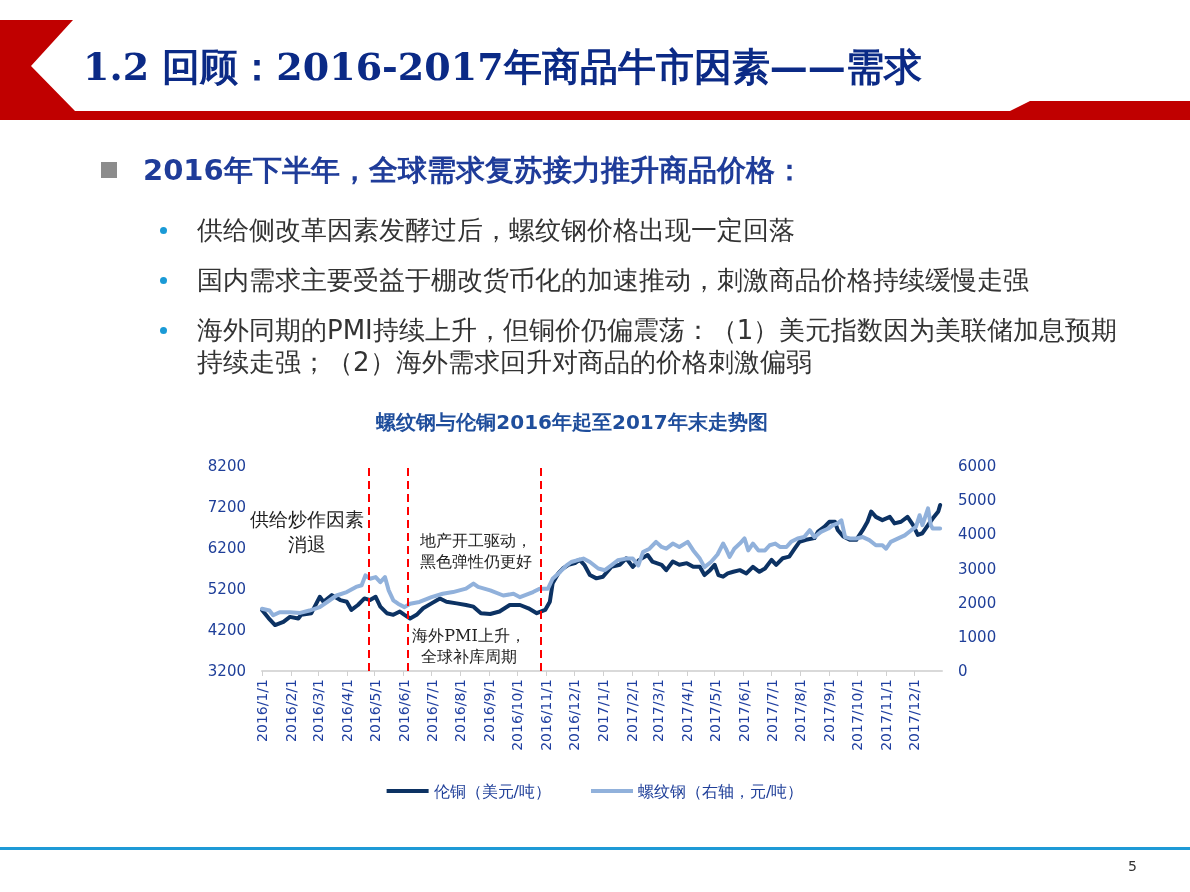  Describe the element at coordinates (571, 422) in the screenshot. I see `chart-subtitle: 螺纹钢与伦铜2016年起至2017年末走势图` at that location.